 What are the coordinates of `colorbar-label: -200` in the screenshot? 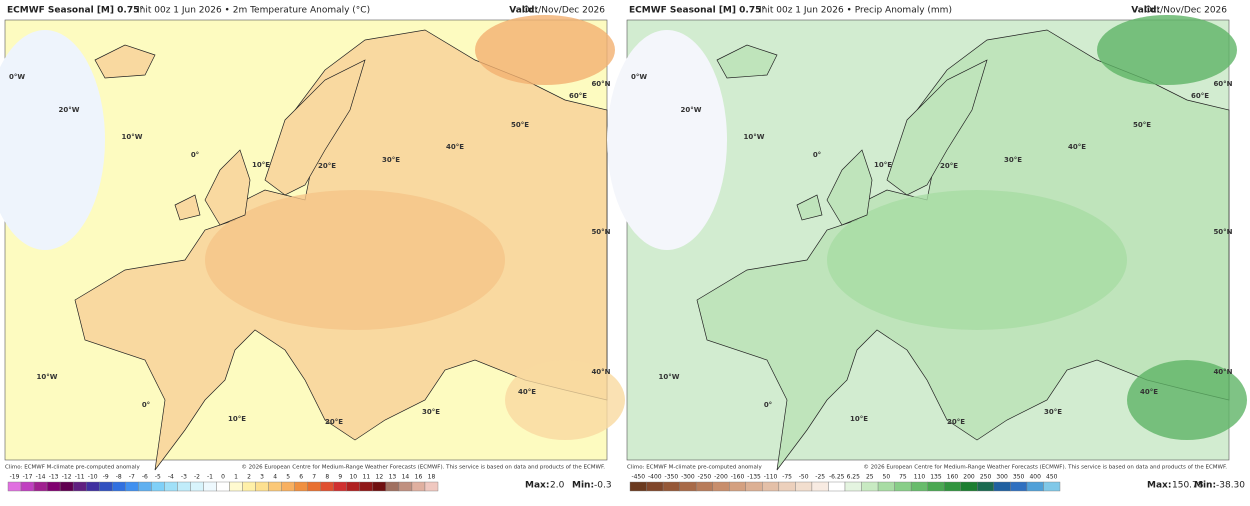 It's located at (721, 477).